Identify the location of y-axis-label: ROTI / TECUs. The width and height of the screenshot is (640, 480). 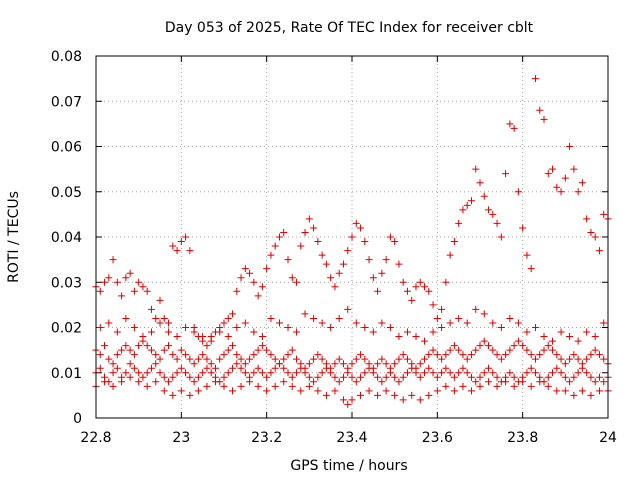
(14, 237).